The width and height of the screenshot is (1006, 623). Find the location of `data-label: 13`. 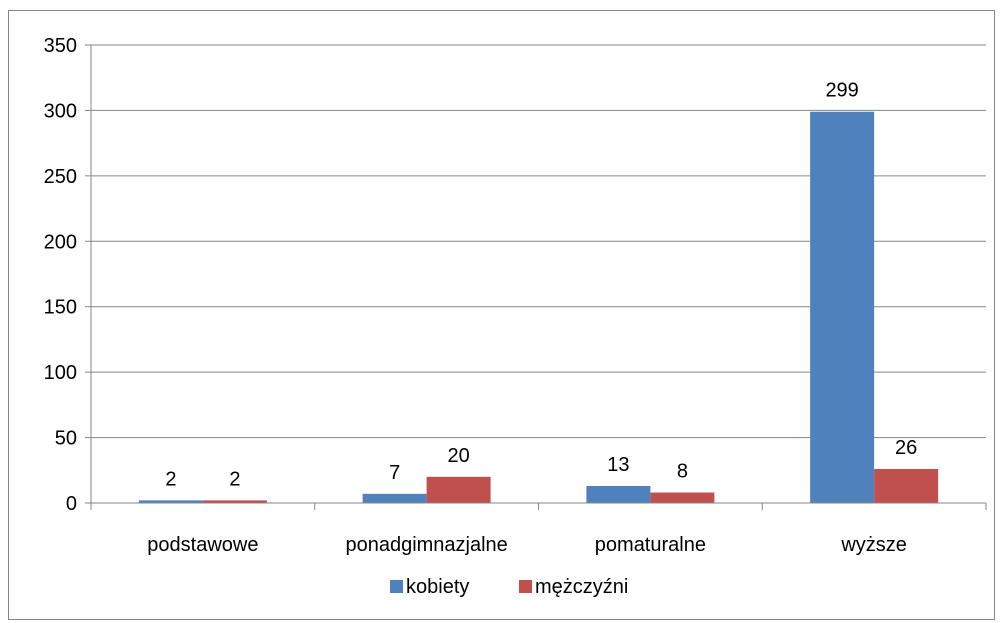

data-label: 13 is located at coordinates (618, 465).